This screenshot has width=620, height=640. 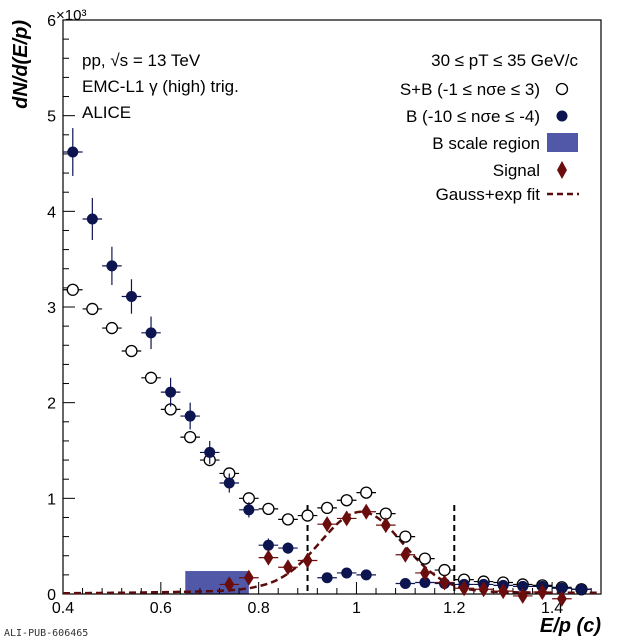 I want to click on publication-id: ALI-PUB-606465, so click(x=46, y=633).